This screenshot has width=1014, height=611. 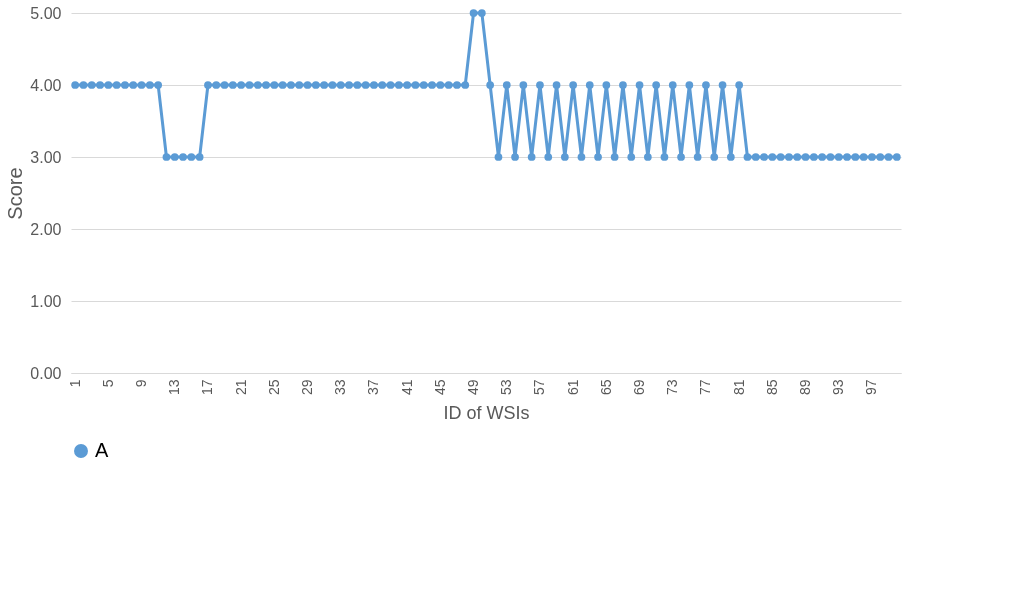 I want to click on x-axis-title: ID of WSIs, so click(x=486, y=413).